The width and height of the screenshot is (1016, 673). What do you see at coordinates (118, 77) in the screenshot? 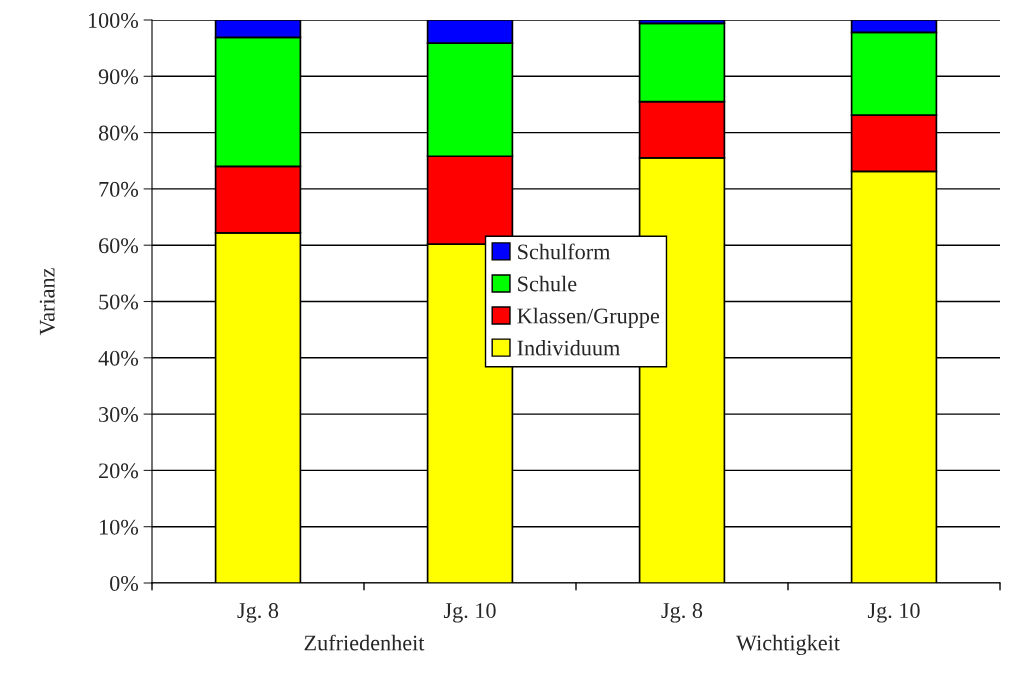
I see `y-tick-label: 90%` at bounding box center [118, 77].